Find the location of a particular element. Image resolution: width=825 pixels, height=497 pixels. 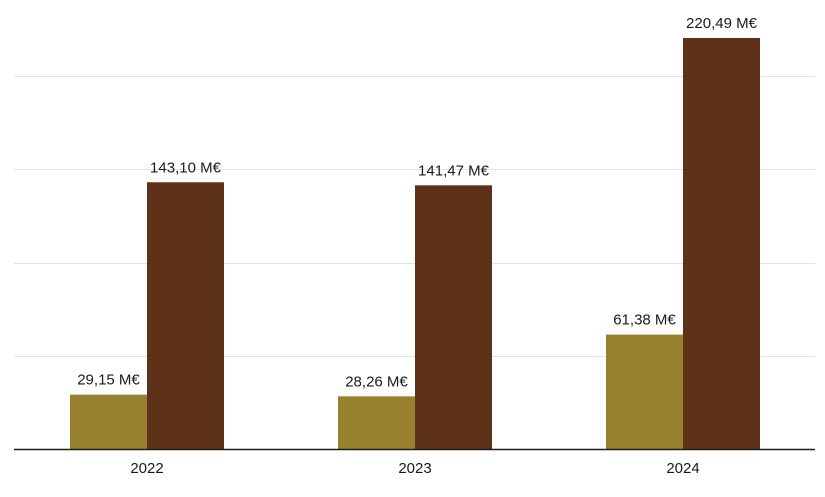

data-label: 141,47 M€ is located at coordinates (454, 170).